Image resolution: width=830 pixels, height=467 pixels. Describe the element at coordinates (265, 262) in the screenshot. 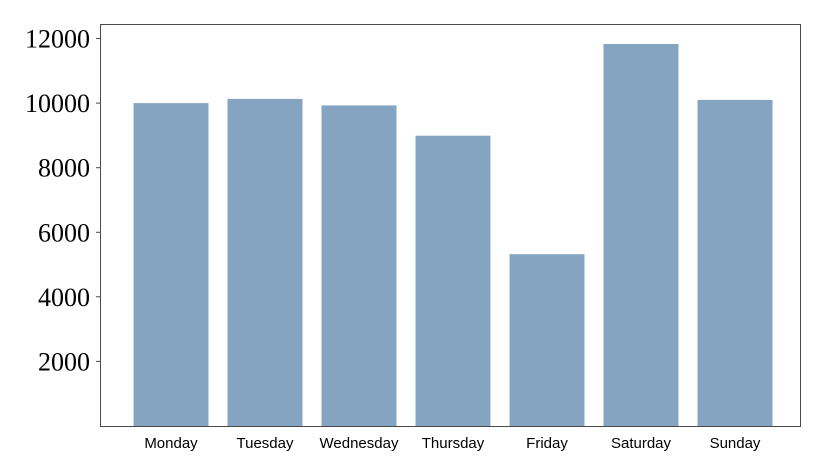

I see `bar-tuesday` at that location.